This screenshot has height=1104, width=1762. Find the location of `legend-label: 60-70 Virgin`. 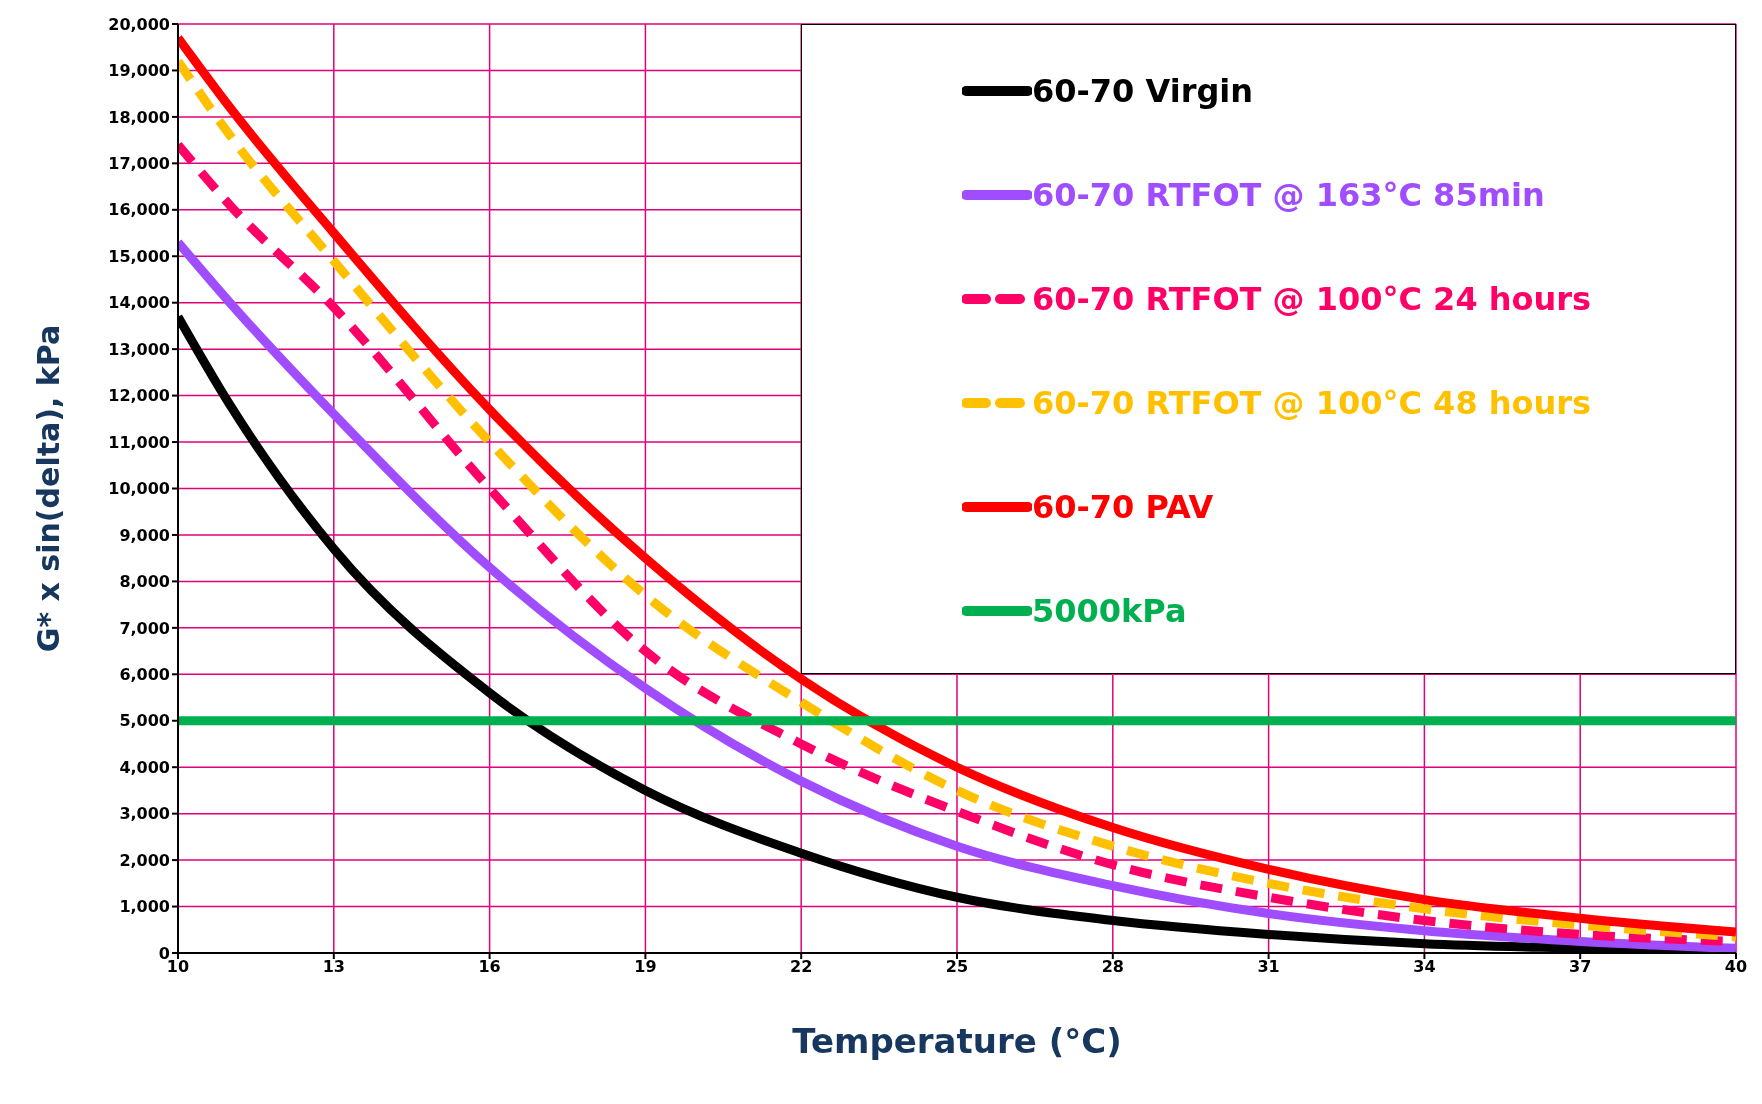

legend-label: 60-70 Virgin is located at coordinates (1143, 91).